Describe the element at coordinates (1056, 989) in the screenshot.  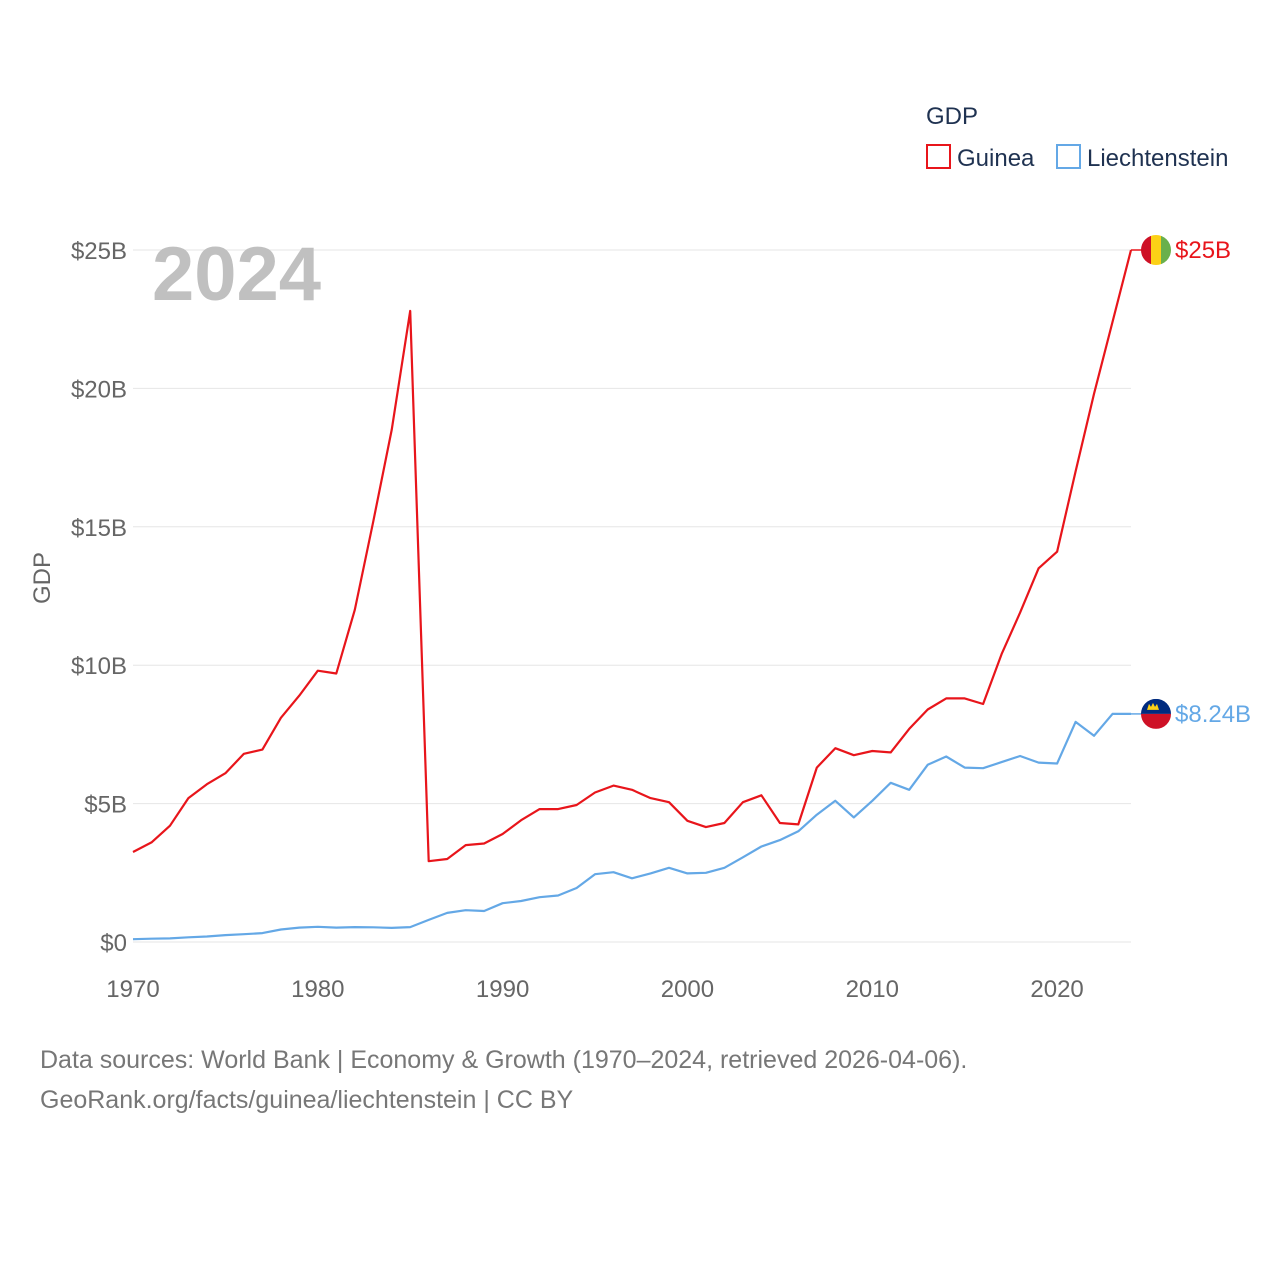
I see `x-tick-label: 2020` at that location.